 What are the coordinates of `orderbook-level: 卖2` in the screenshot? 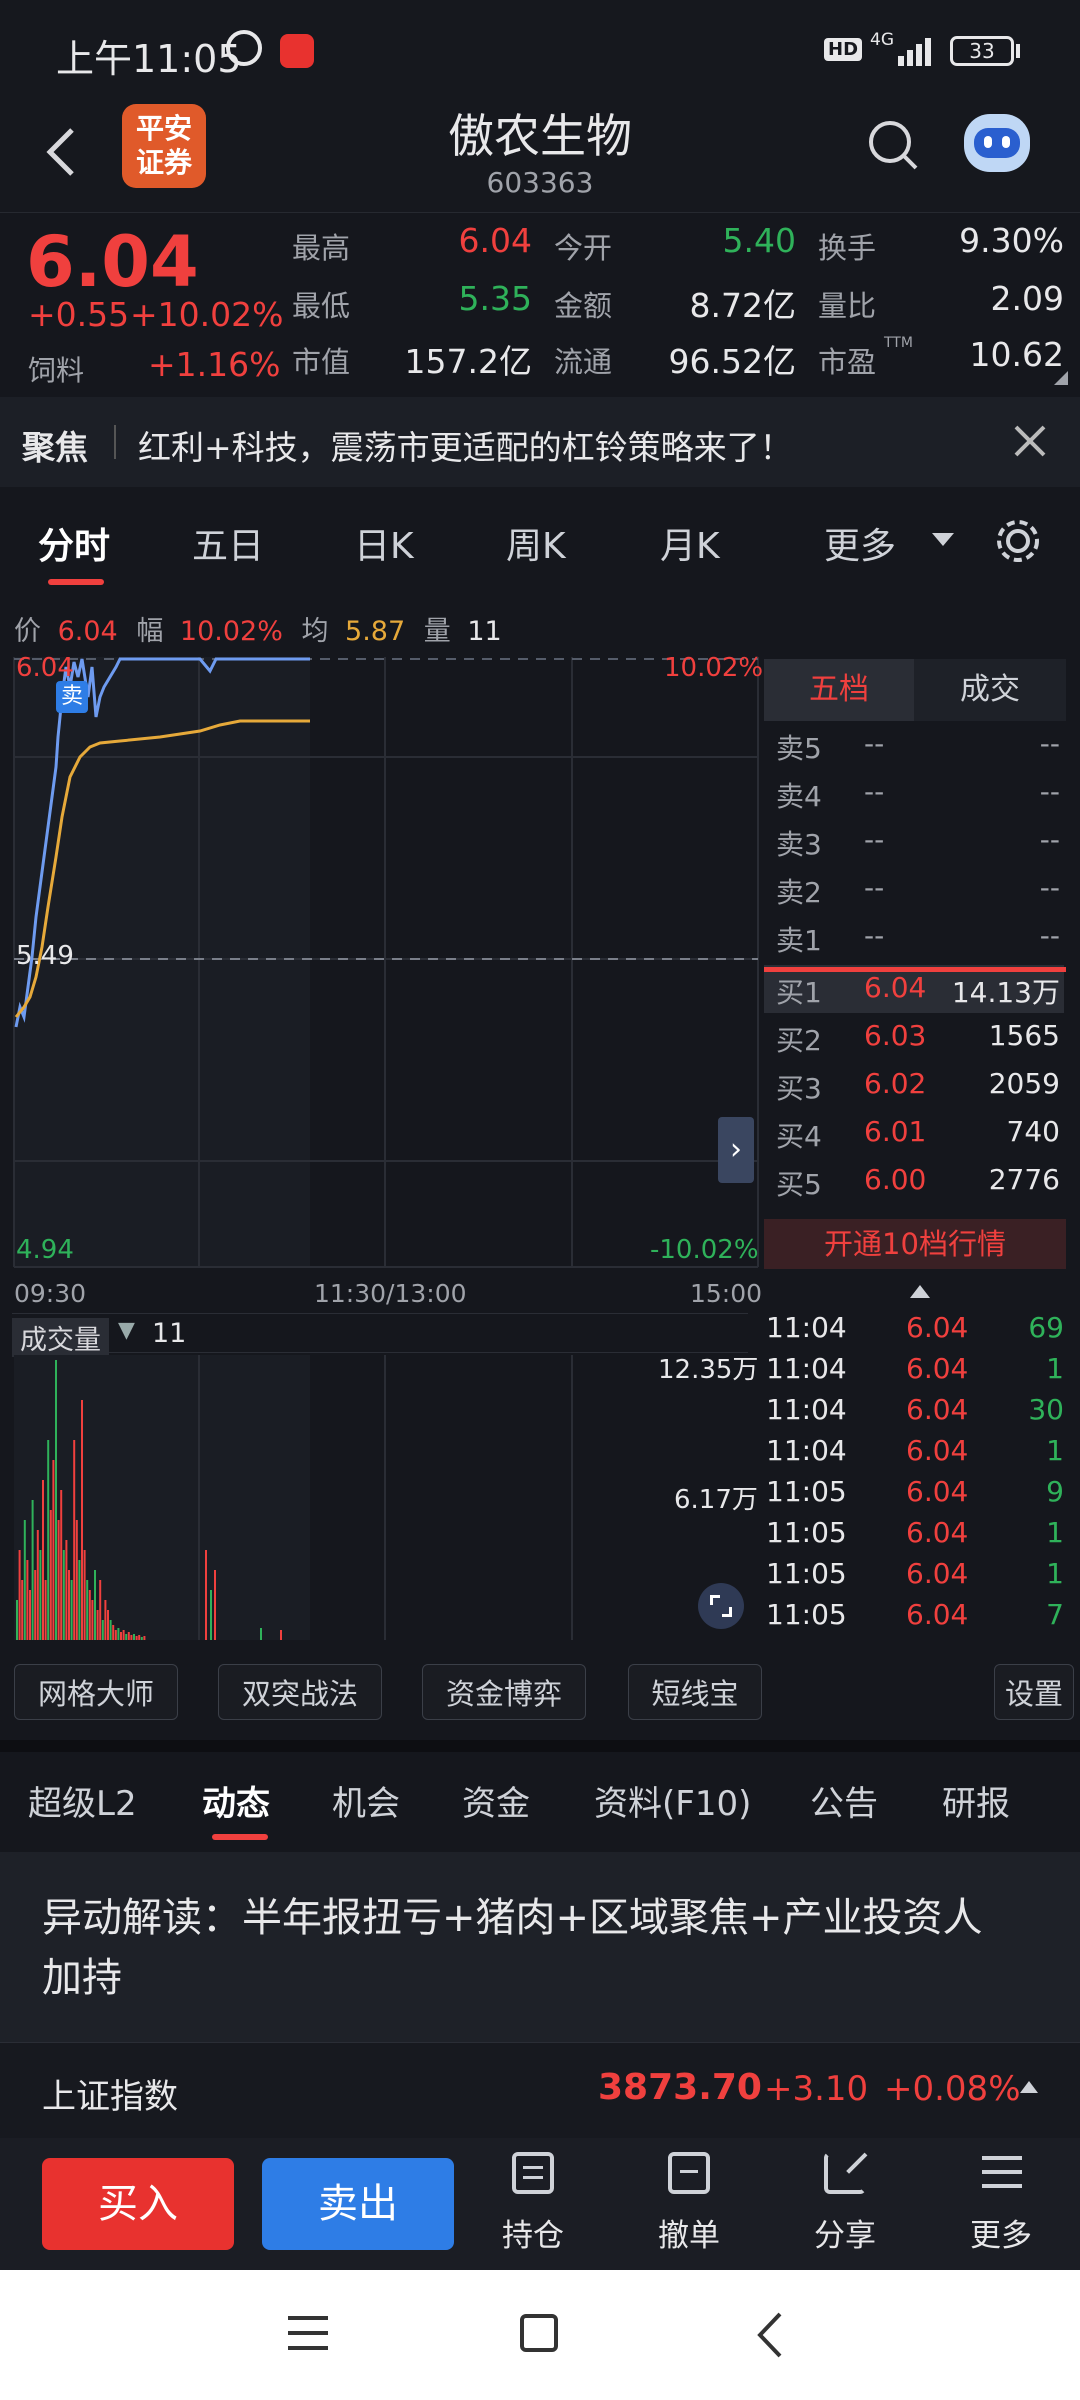 It's located at (799, 892).